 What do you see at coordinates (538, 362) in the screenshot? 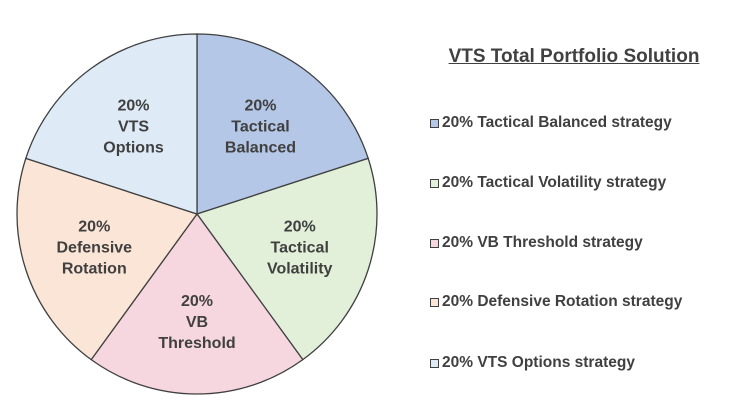
I see `legend-label: 20% VTS Options strategy` at bounding box center [538, 362].